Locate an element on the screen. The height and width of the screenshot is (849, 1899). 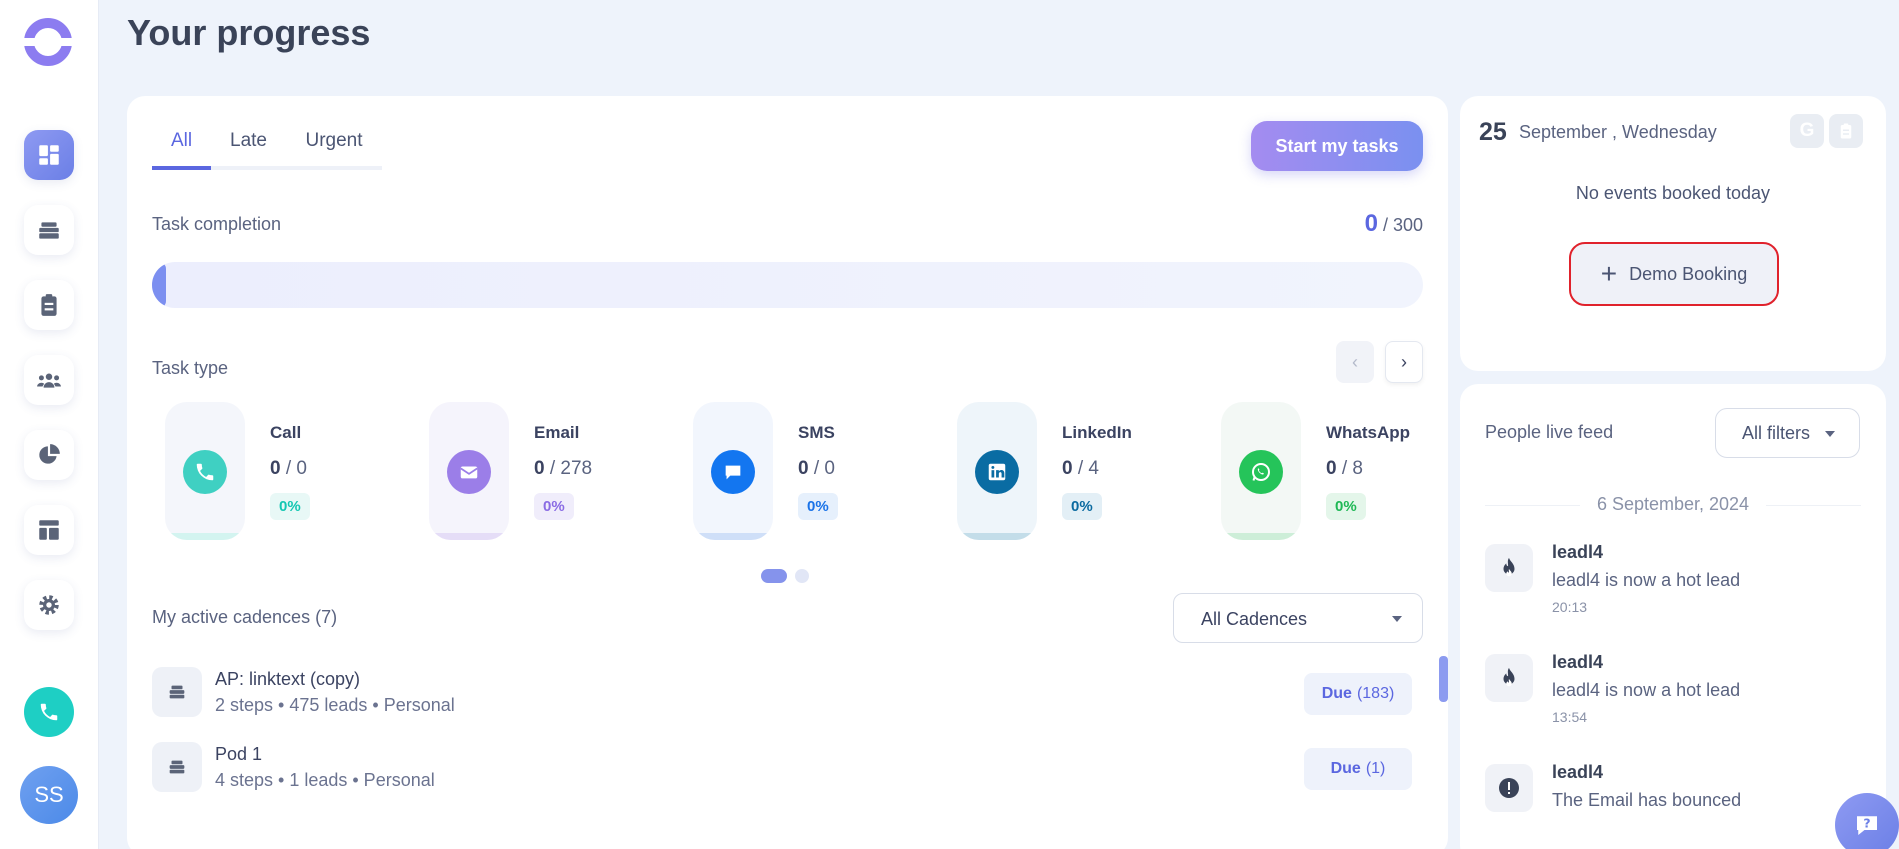
nav-tasks is located at coordinates (49, 305).